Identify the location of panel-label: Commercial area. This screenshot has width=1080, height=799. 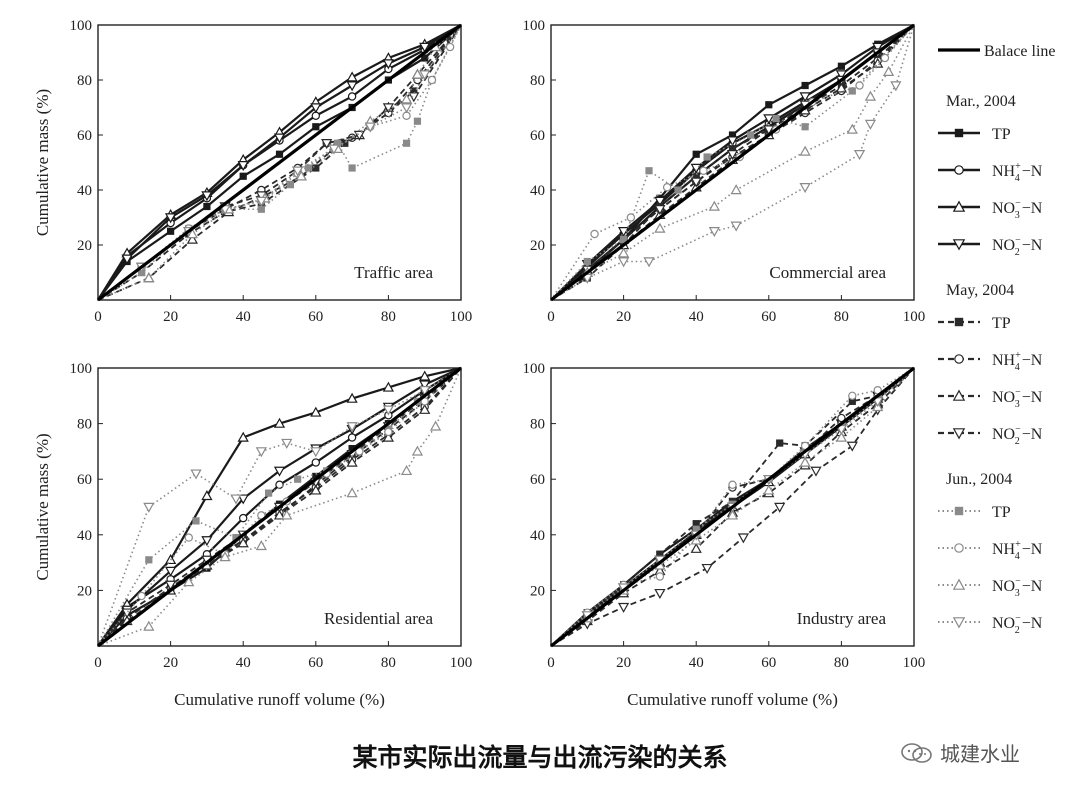
(827, 272).